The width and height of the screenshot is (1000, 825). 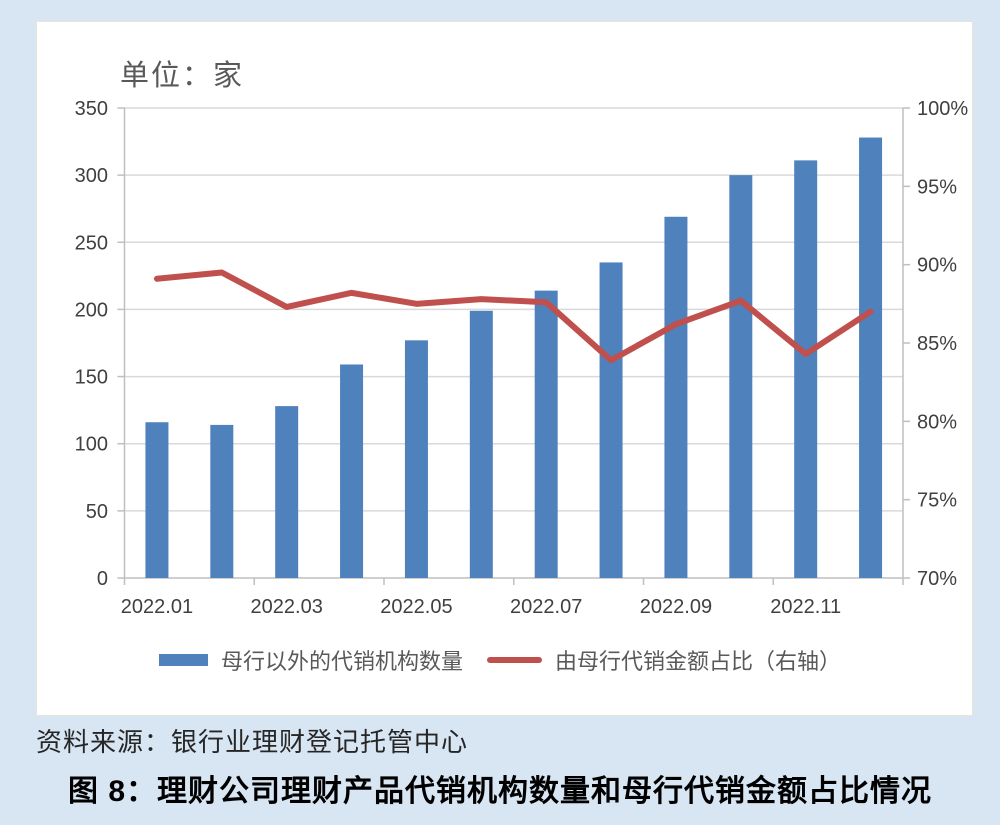 What do you see at coordinates (91, 109) in the screenshot?
I see `left-axis-tick-label: 350` at bounding box center [91, 109].